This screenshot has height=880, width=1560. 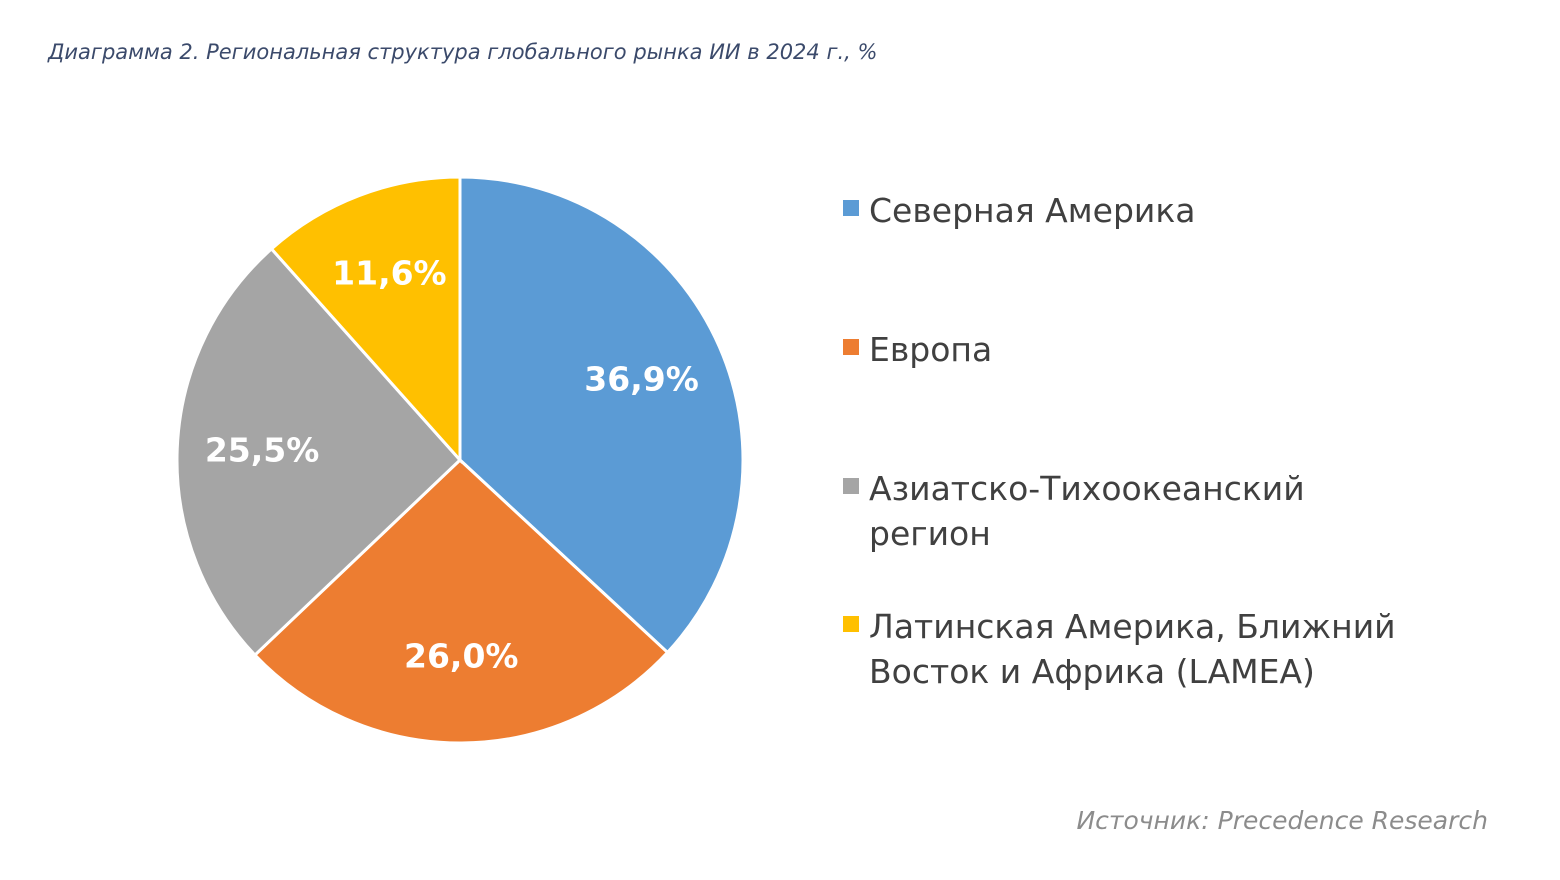 I want to click on slice-label: 36,9%, so click(x=641, y=378).